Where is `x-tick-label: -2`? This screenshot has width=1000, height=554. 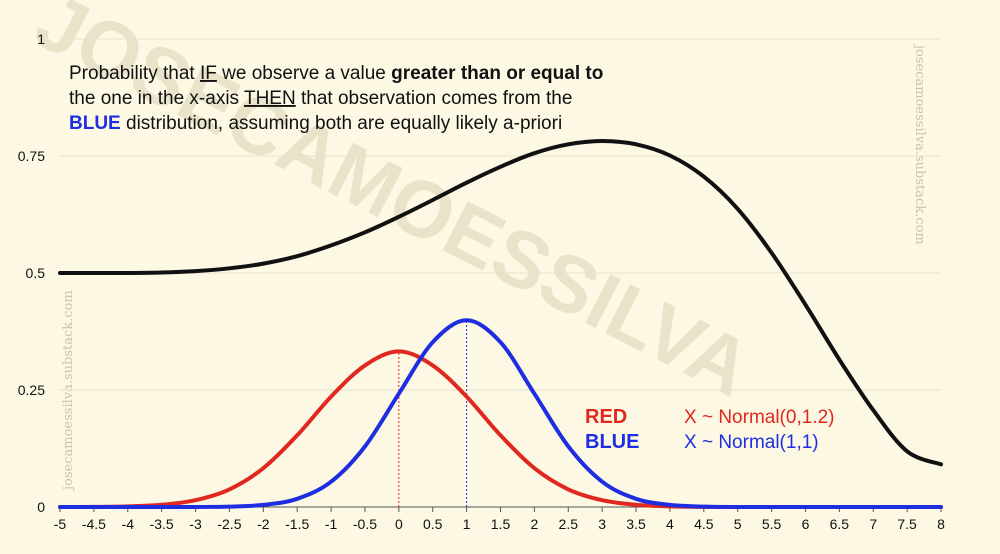 x-tick-label: -2 is located at coordinates (263, 524).